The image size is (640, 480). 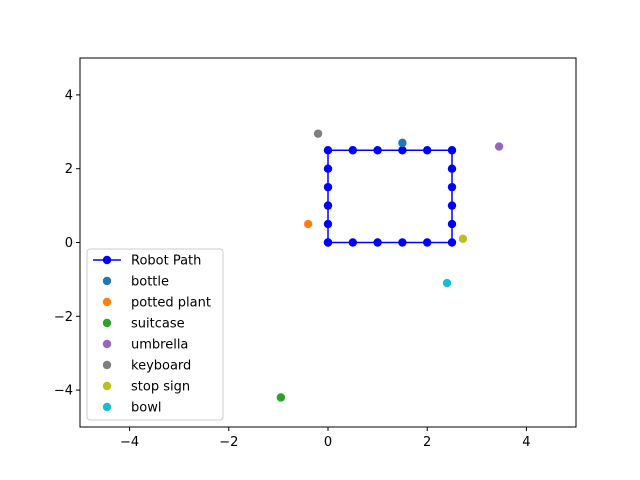 What do you see at coordinates (63, 317) in the screenshot?
I see `y-tick-label: −2` at bounding box center [63, 317].